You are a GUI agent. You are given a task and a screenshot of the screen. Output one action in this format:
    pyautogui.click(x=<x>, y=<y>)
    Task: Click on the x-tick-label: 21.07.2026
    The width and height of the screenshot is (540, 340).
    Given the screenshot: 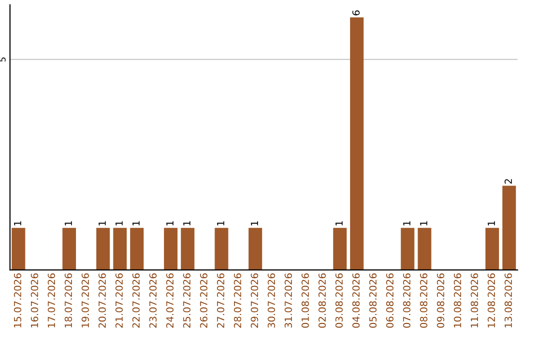 What is the action you would take?
    pyautogui.click(x=119, y=300)
    